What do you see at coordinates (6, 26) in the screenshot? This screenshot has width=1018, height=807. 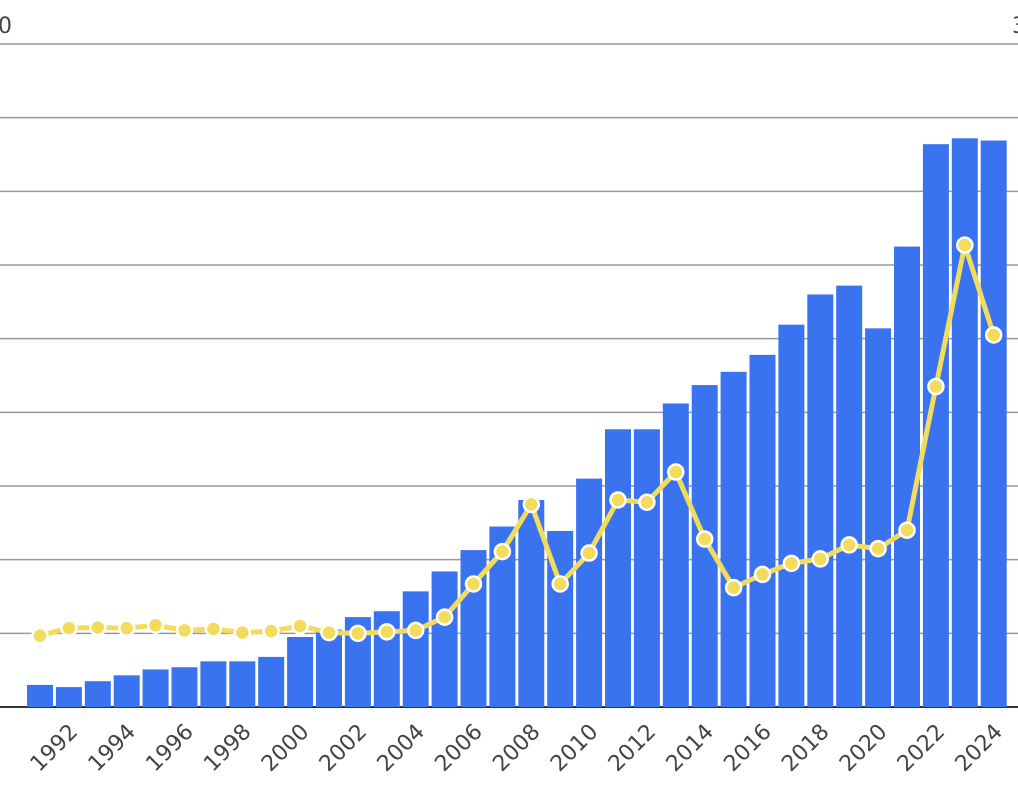 I see `y-left-top-tick-label: 0` at bounding box center [6, 26].